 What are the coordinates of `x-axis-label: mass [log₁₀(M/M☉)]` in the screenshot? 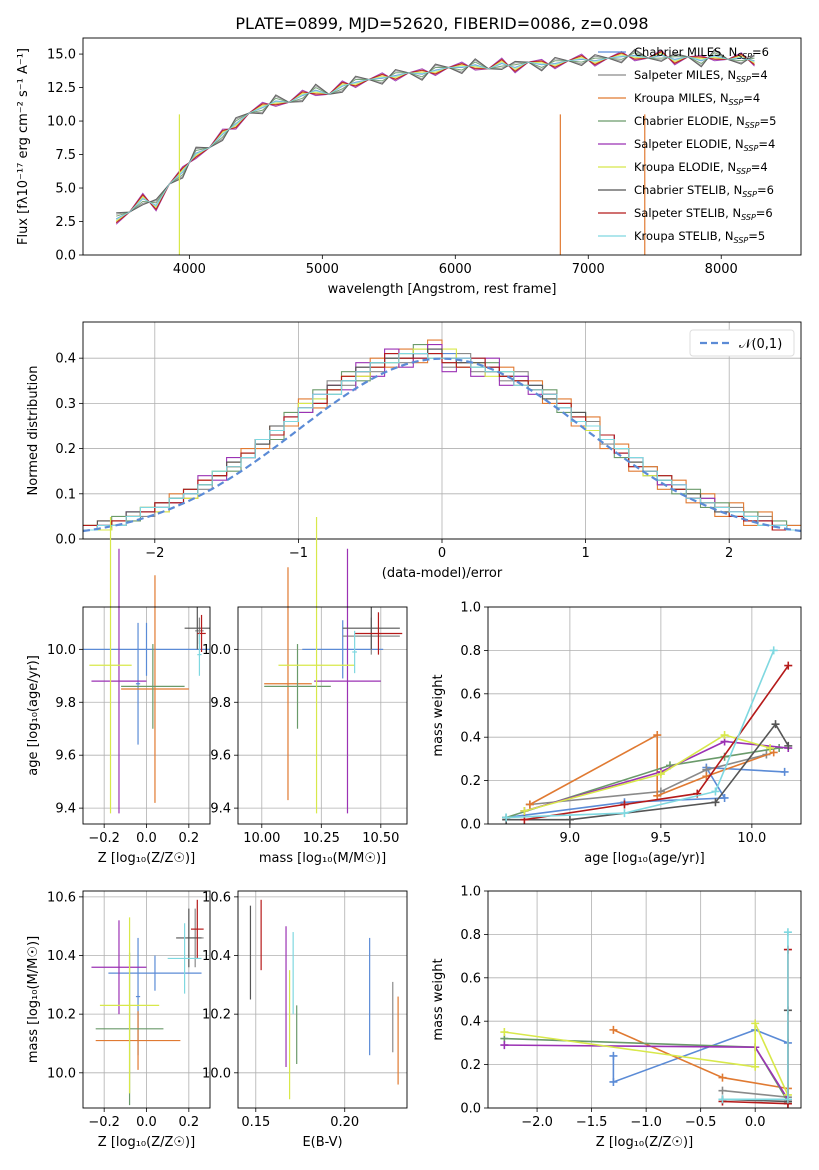 It's located at (322, 858).